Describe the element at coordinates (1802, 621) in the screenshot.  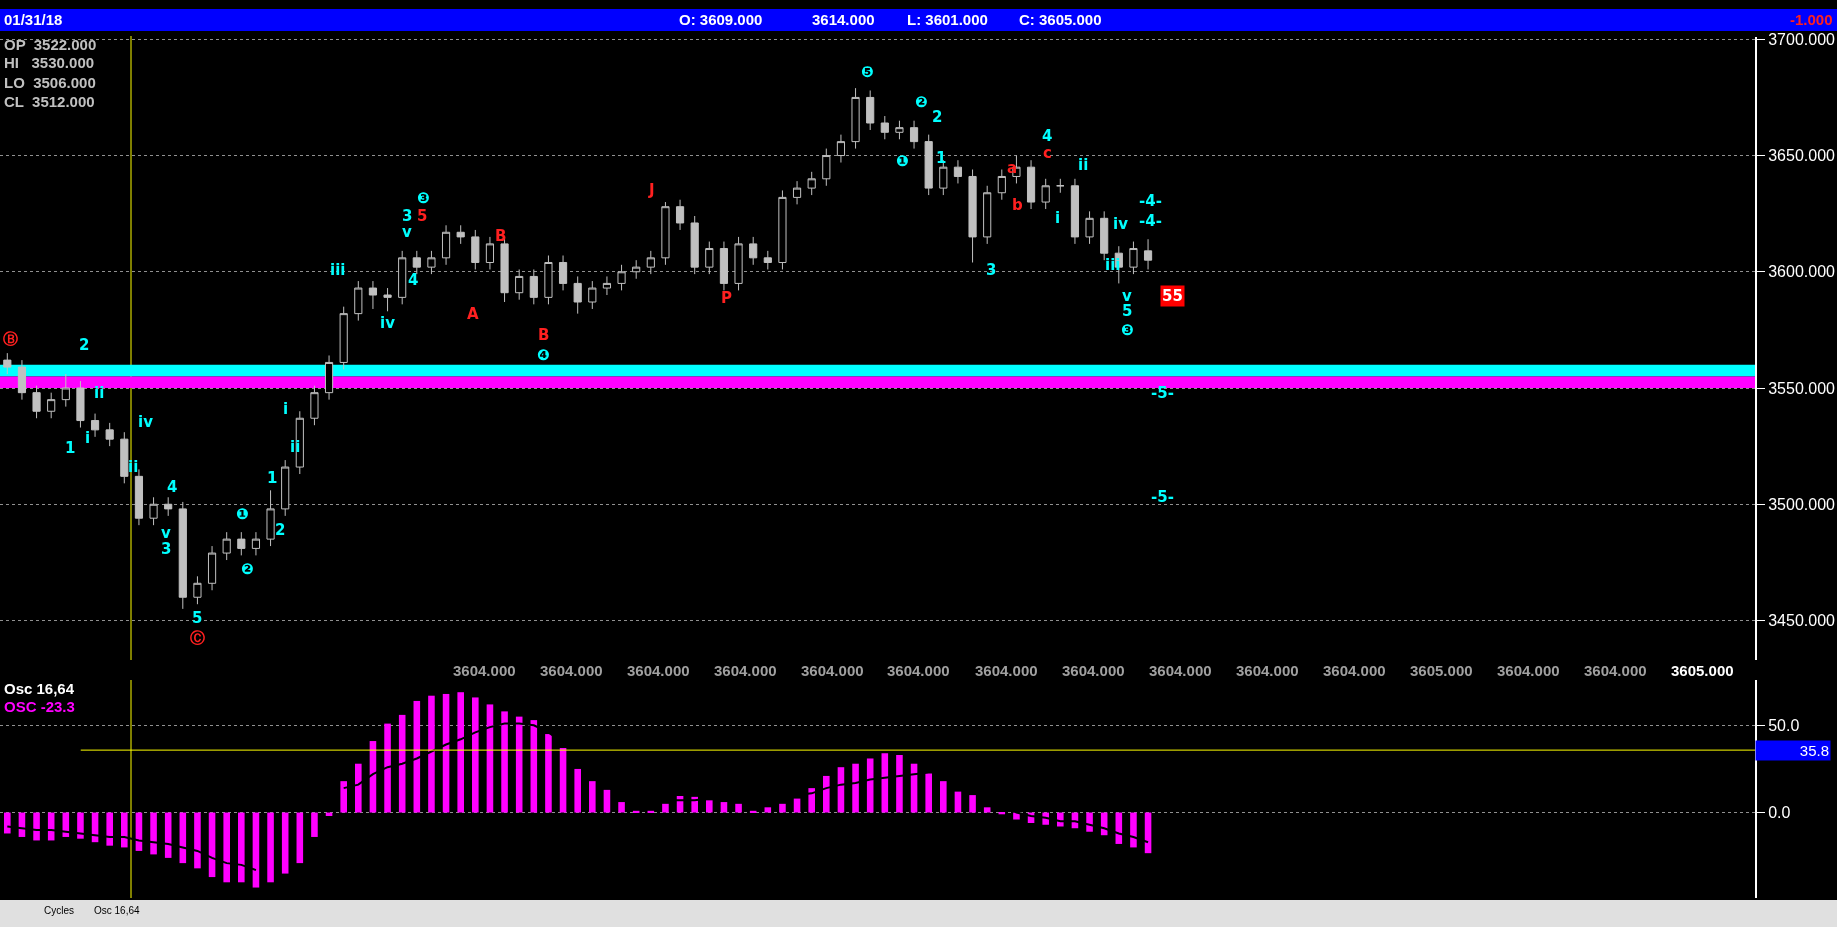
I see `y-tick-label: 3450.000` at that location.